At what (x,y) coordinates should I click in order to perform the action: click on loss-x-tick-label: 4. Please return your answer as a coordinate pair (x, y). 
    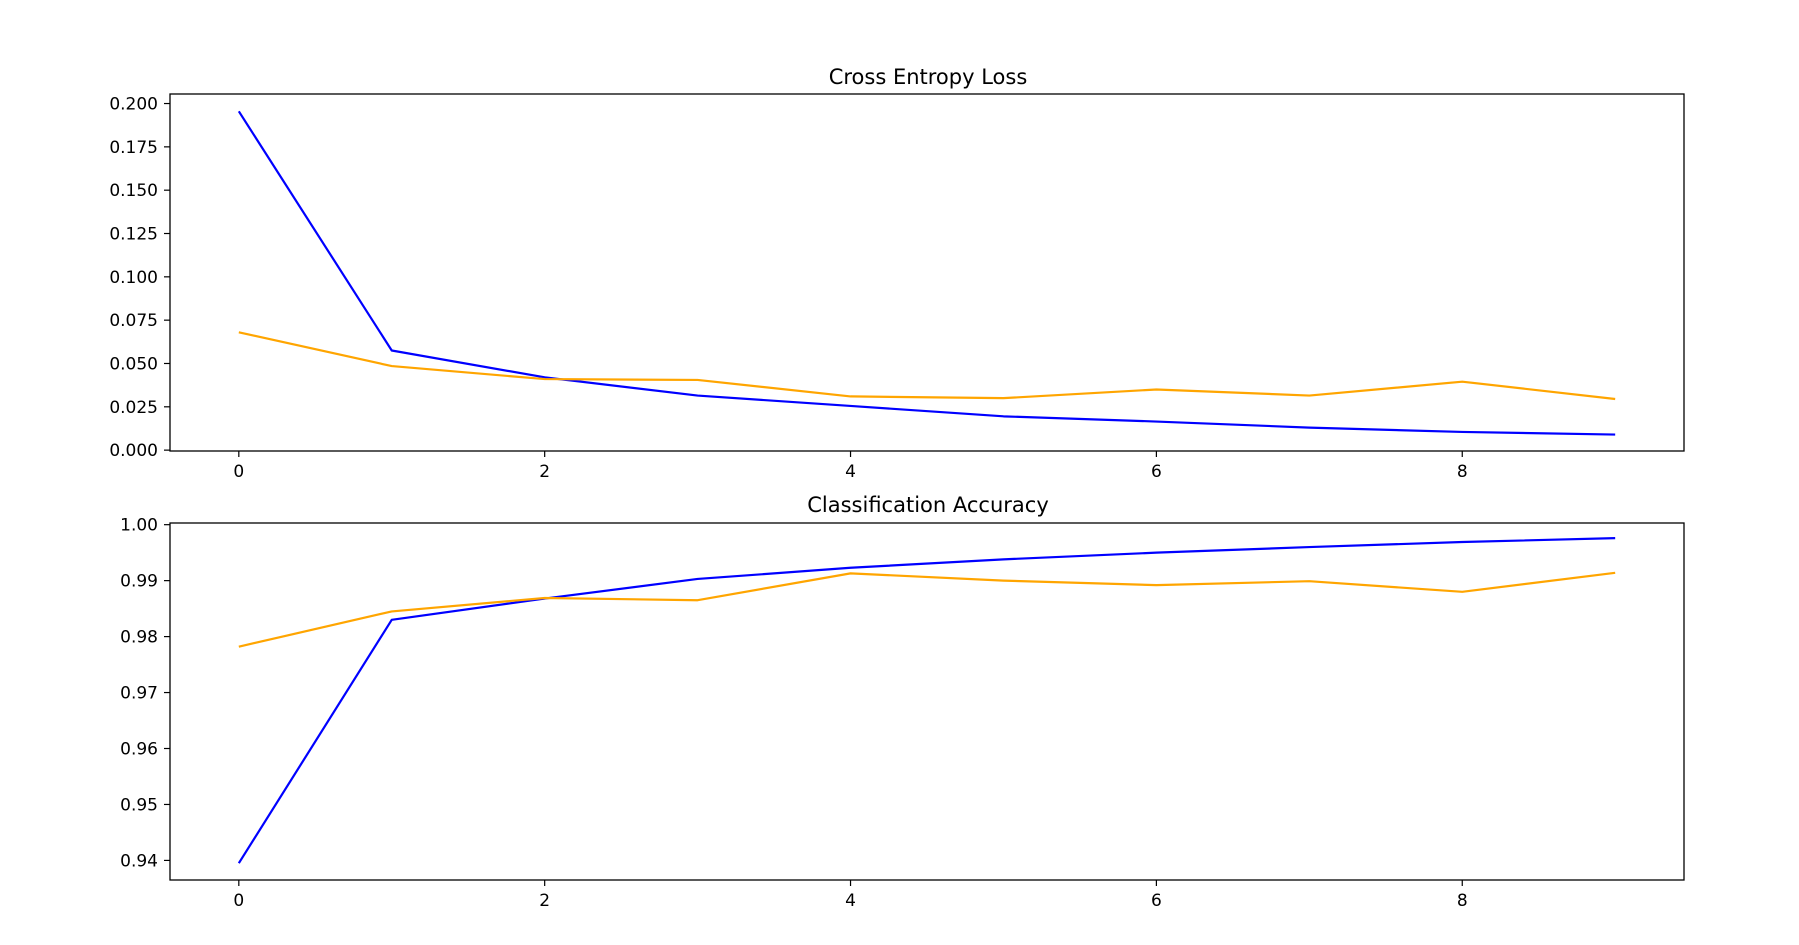
    Looking at the image, I should click on (850, 472).